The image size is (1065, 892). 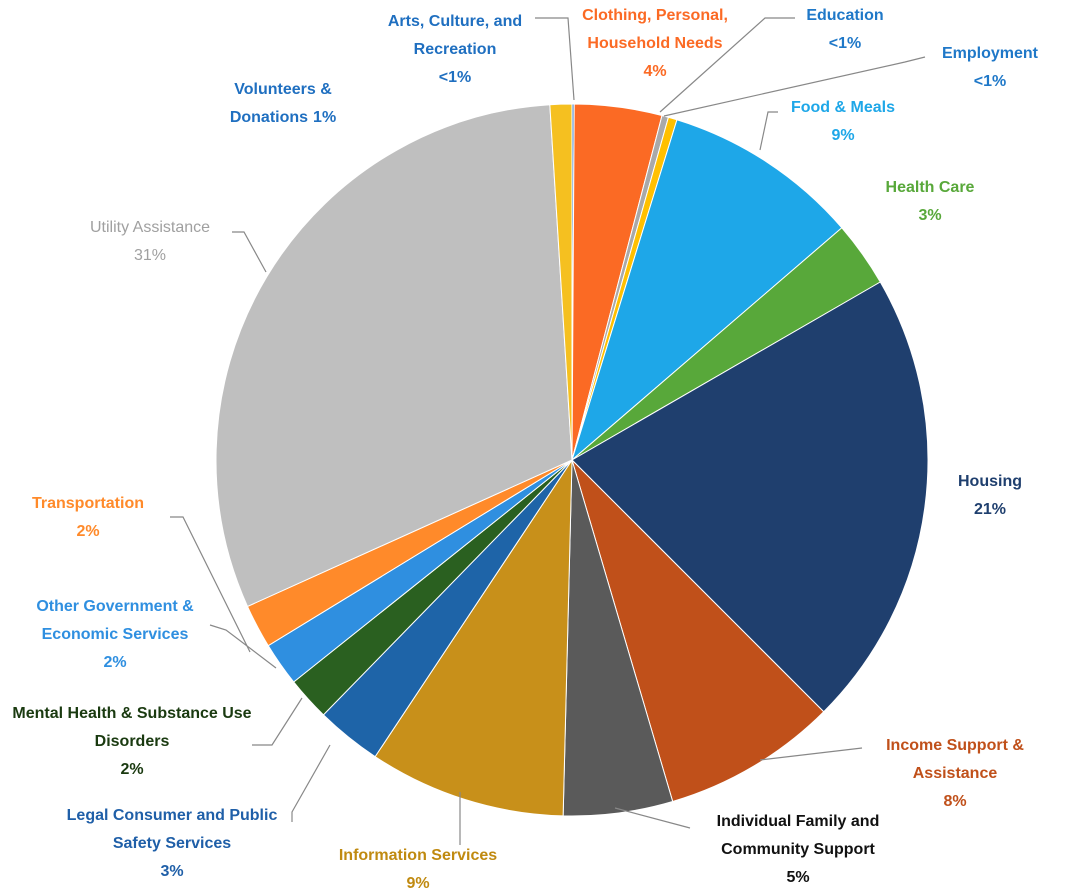 I want to click on category-name: Utility Assistance, so click(x=150, y=227).